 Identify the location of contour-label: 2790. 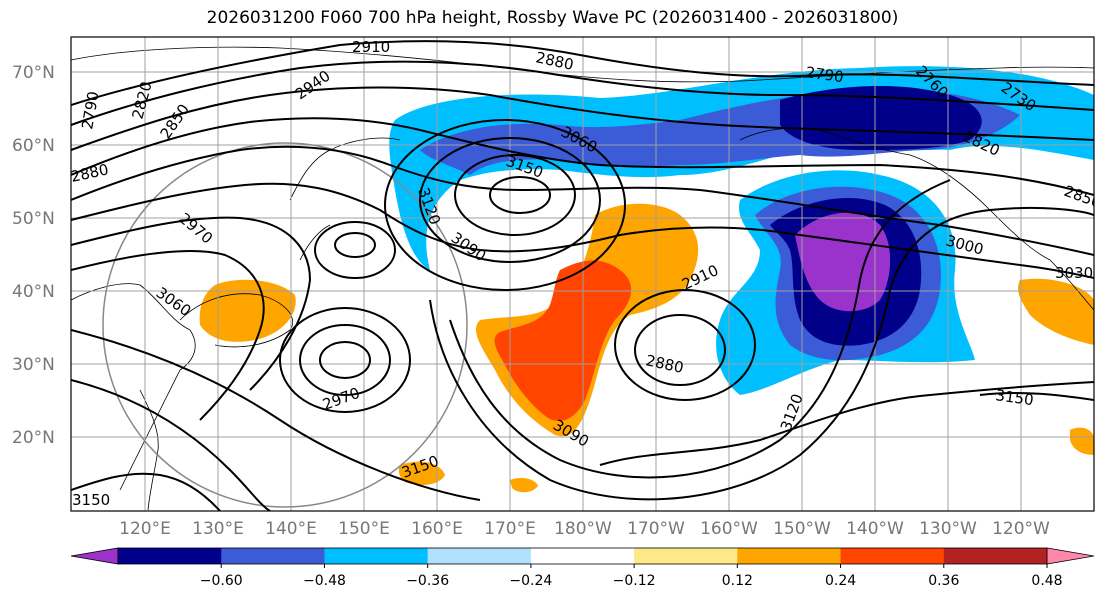
(824, 74).